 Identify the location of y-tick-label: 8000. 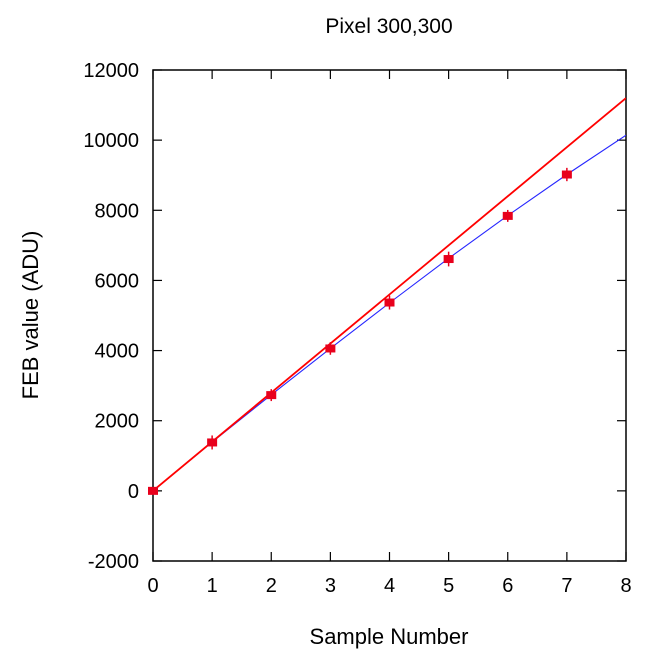
(117, 211).